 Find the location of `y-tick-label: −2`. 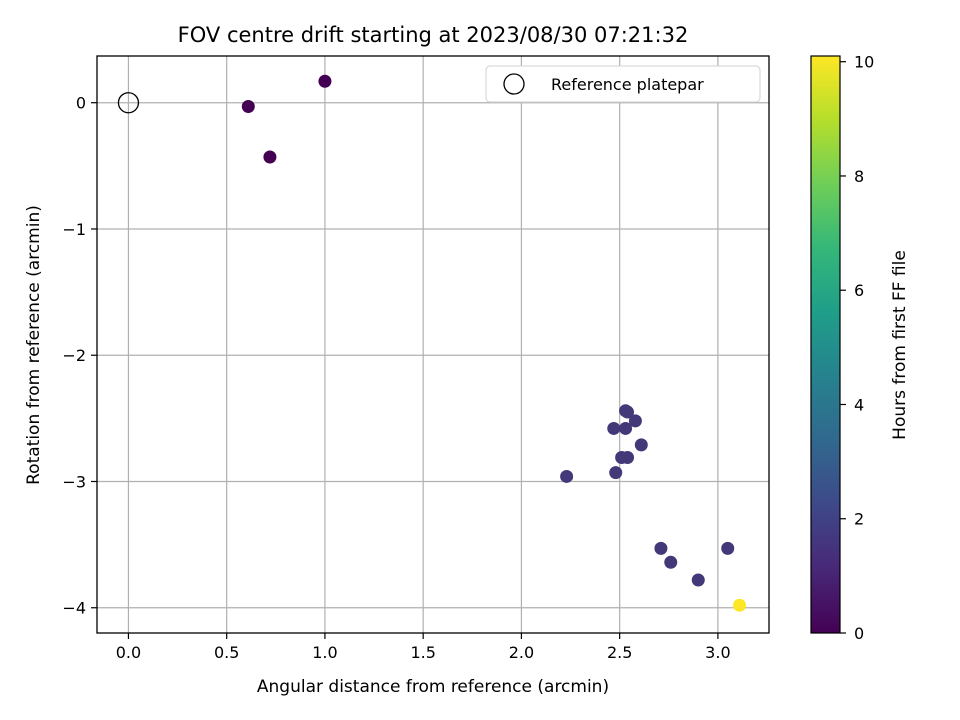

y-tick-label: −2 is located at coordinates (74, 355).